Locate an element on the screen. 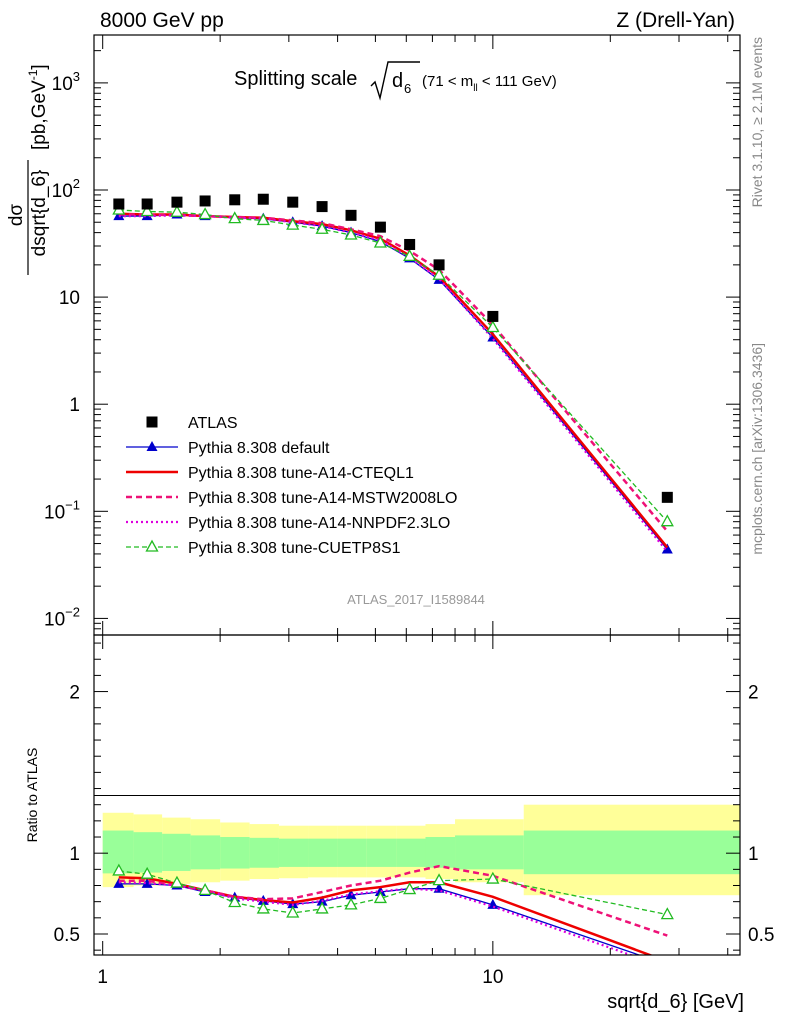  y-tick-label-1: 1 is located at coordinates (74, 405).